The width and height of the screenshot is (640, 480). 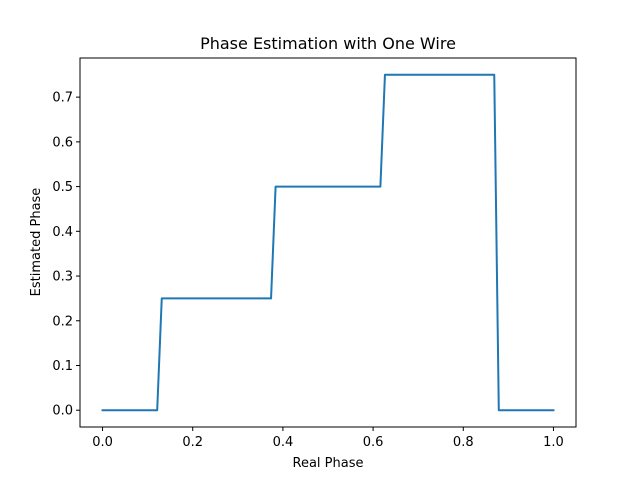 What do you see at coordinates (62, 366) in the screenshot?
I see `y-tick-label: 0.1` at bounding box center [62, 366].